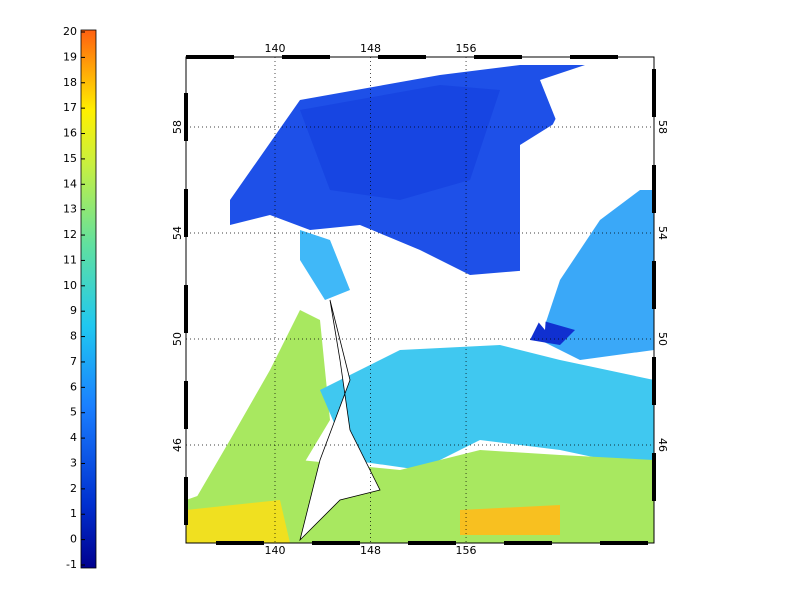  Describe the element at coordinates (466, 48) in the screenshot. I see `lon-label-top: 156` at that location.